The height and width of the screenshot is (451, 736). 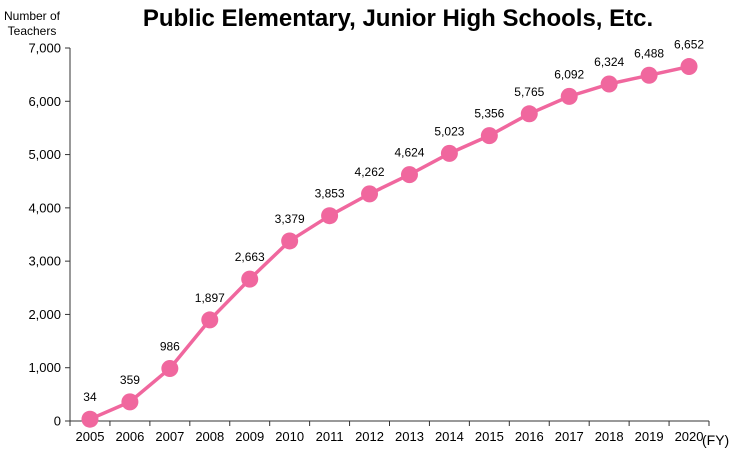 I want to click on x-axis-unit-label: (FY), so click(x=715, y=440).